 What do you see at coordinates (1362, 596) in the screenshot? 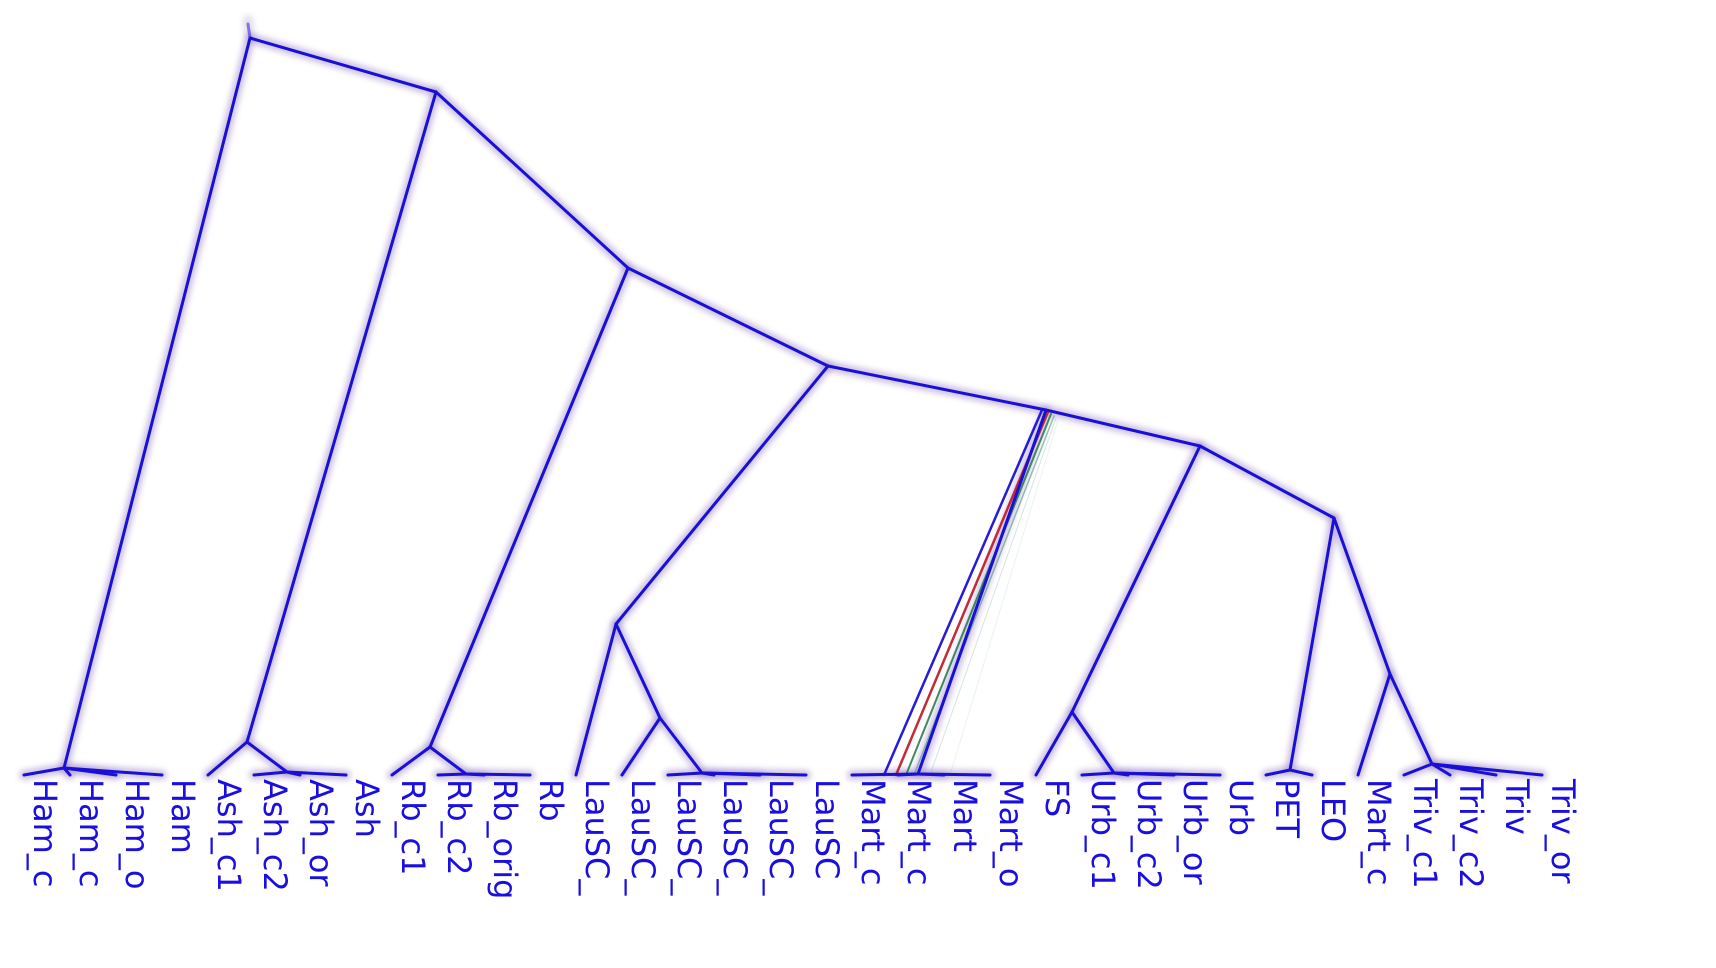
I see `branch-n7-triv` at bounding box center [1362, 596].